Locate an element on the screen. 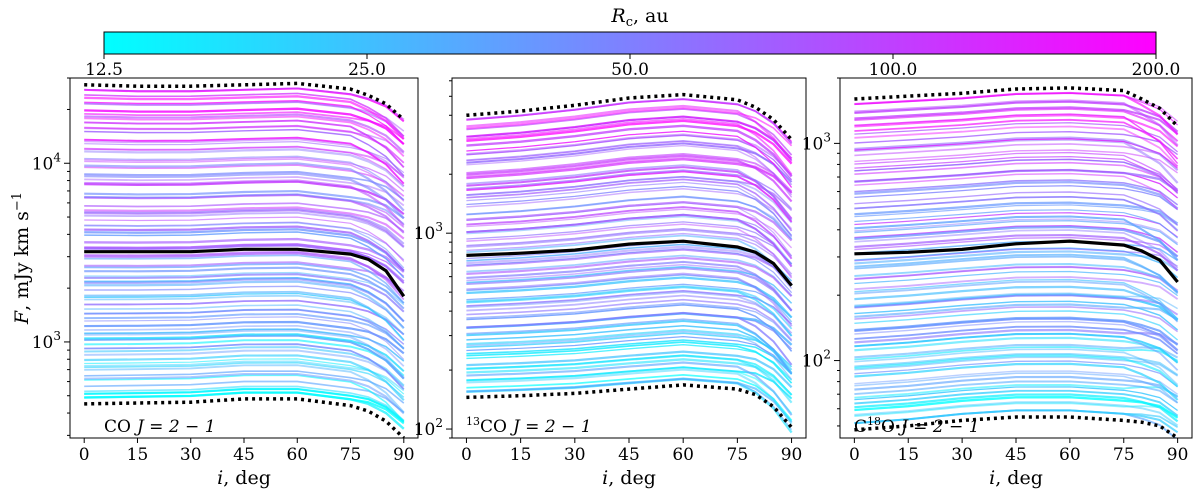 This screenshot has height=492, width=1200. colorbar-ticks: 12.5 25.0 50.0 100.0 200.0 is located at coordinates (632, 67).